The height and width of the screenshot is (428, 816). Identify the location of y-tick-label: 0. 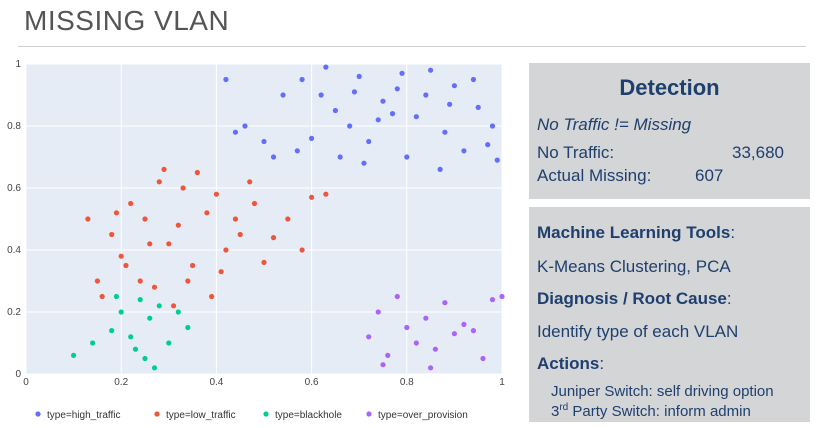
(18, 374).